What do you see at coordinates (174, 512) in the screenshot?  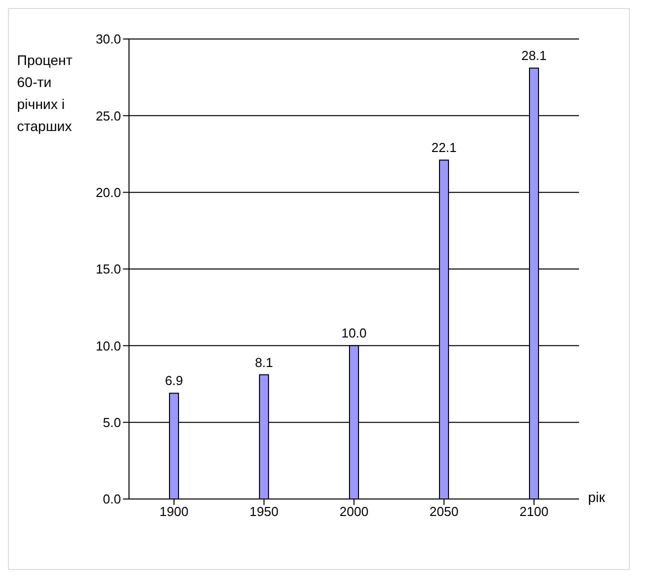 I see `x-tick-label: 1900` at bounding box center [174, 512].